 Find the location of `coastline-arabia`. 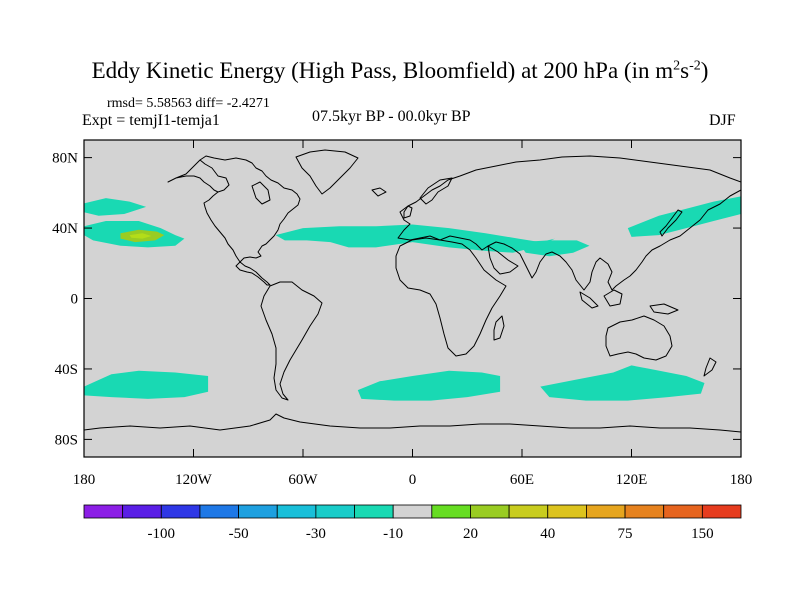

coastline-arabia is located at coordinates (503, 260).